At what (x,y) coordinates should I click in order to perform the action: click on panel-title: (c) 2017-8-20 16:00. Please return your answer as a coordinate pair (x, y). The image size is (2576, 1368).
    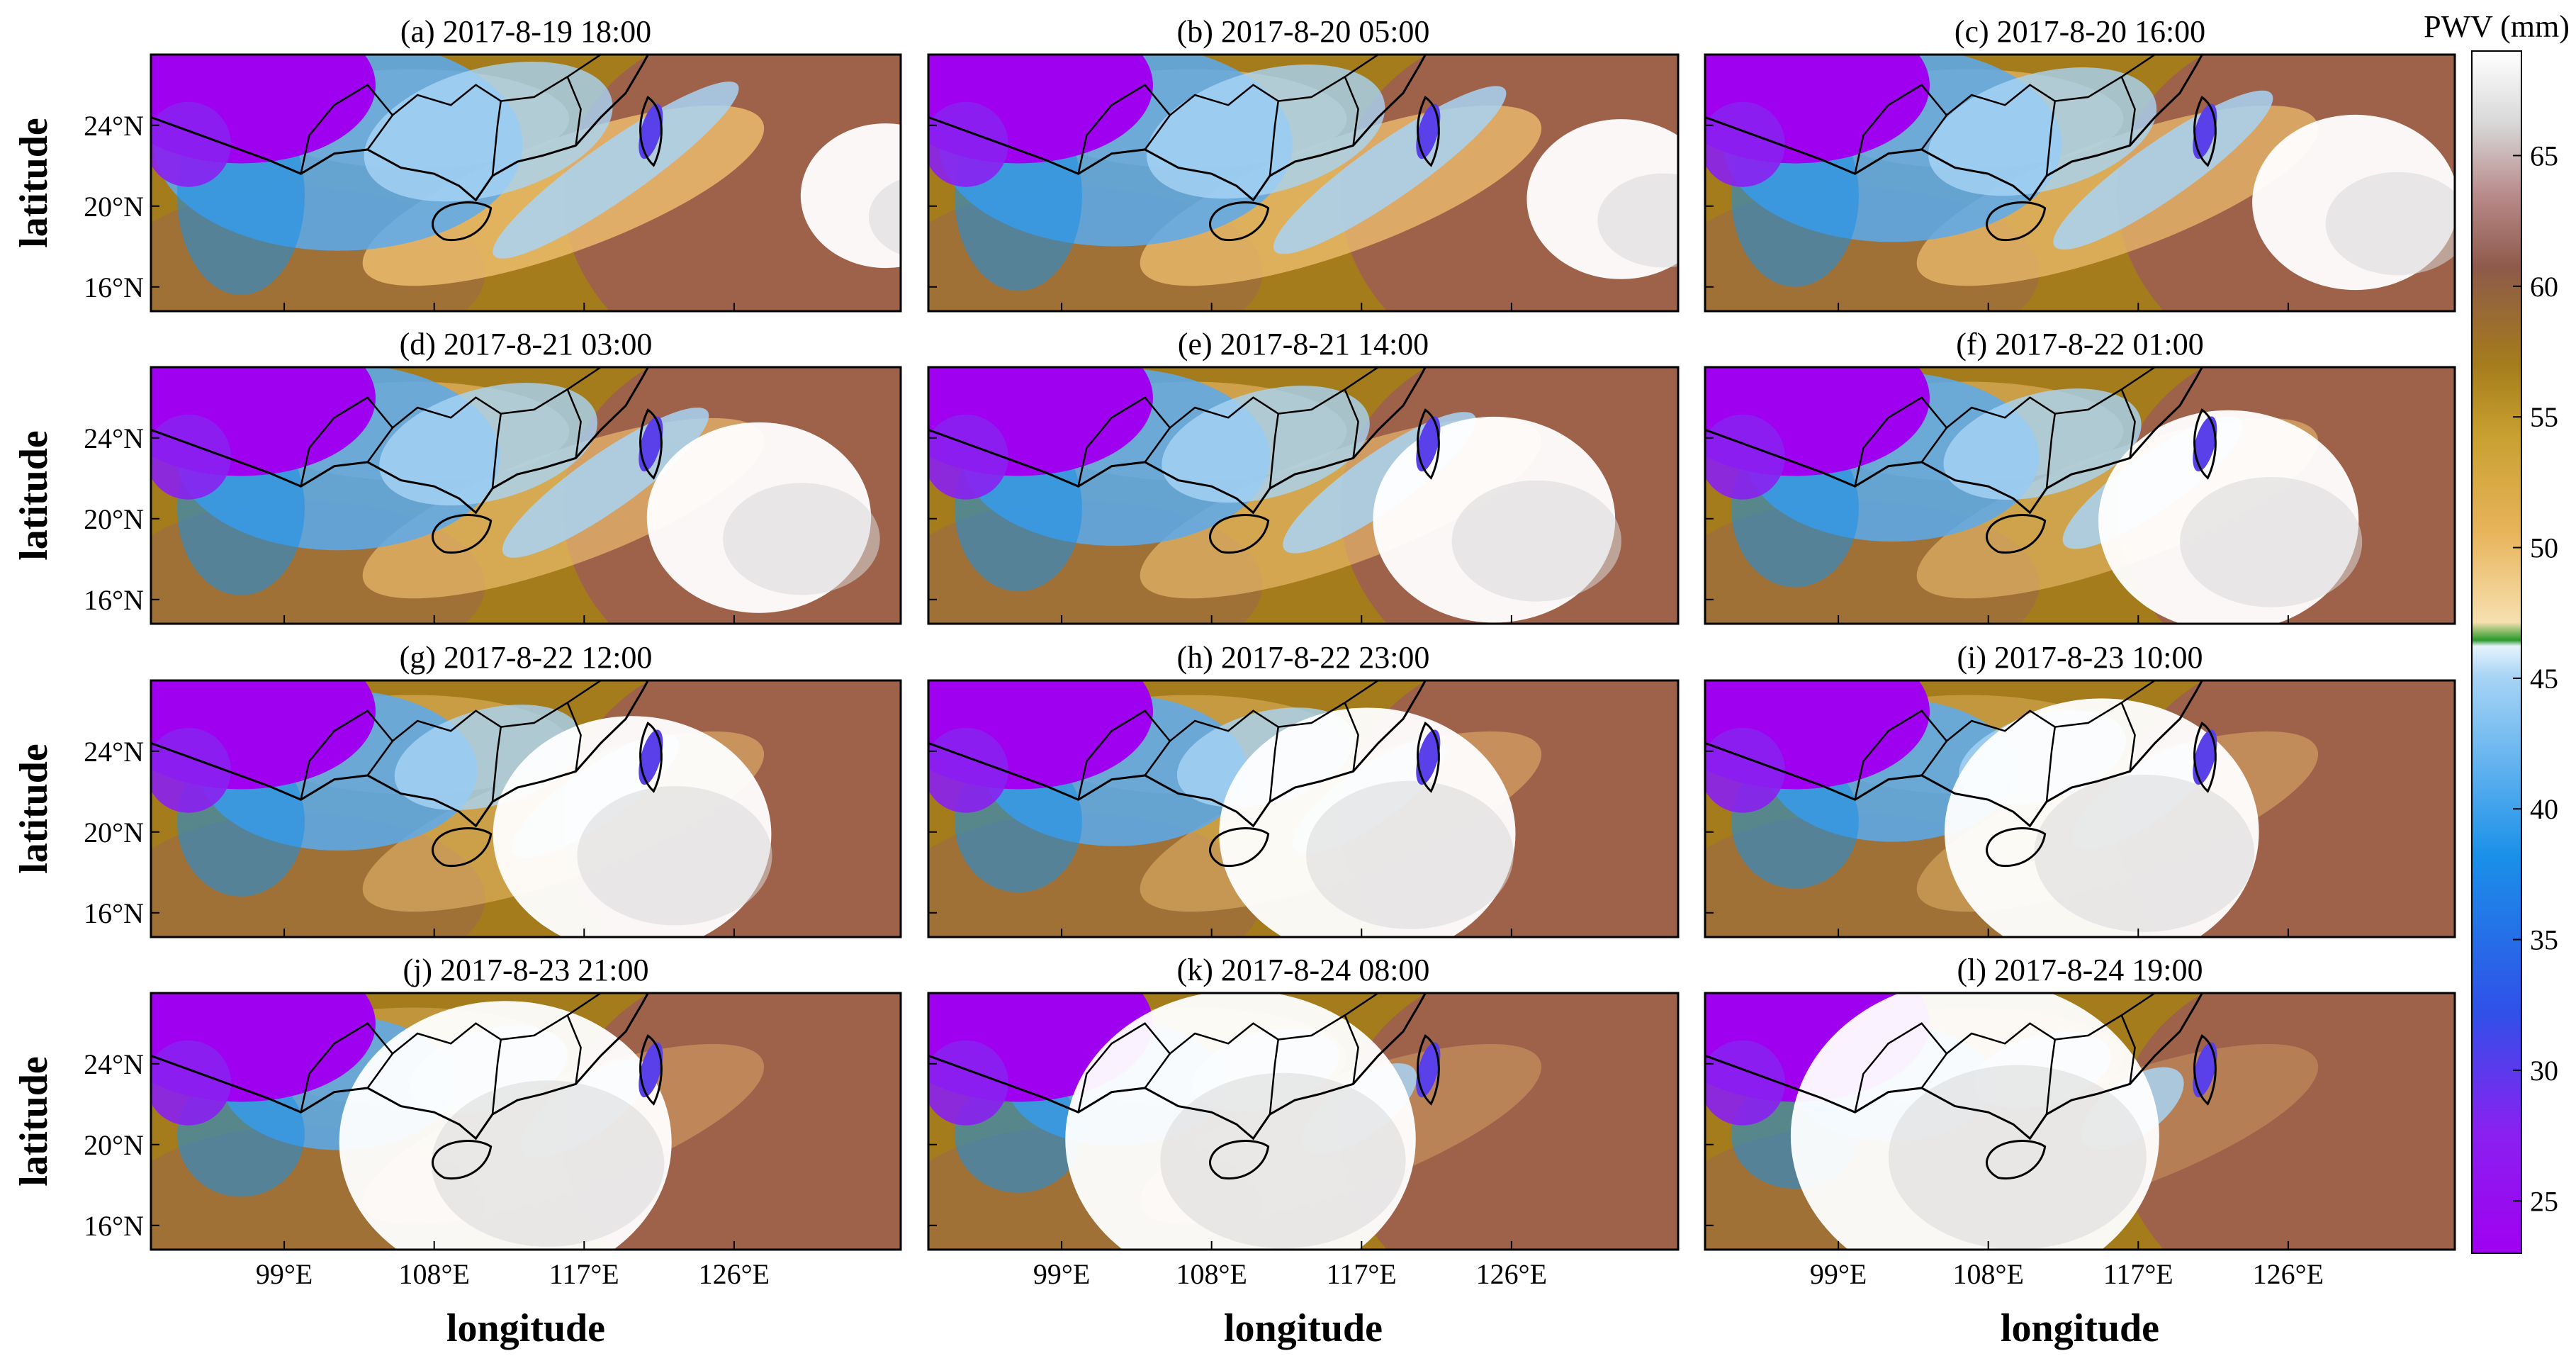
    Looking at the image, I should click on (2080, 31).